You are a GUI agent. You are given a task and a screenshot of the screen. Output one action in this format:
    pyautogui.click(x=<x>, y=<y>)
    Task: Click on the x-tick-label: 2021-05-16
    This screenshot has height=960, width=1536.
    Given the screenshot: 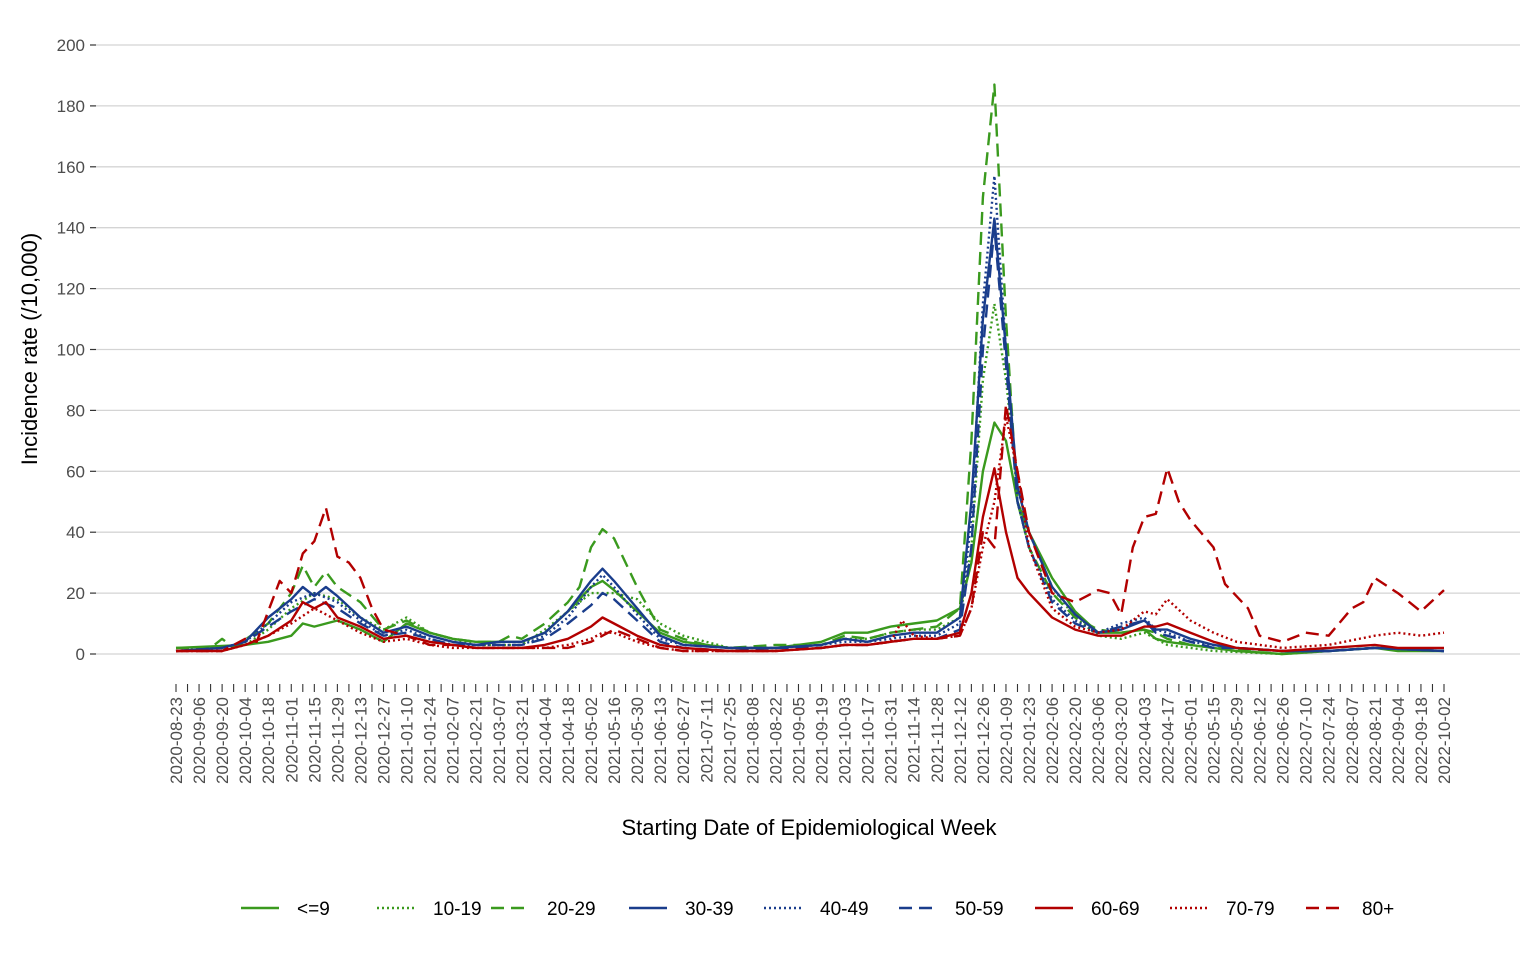 What is the action you would take?
    pyautogui.click(x=614, y=740)
    